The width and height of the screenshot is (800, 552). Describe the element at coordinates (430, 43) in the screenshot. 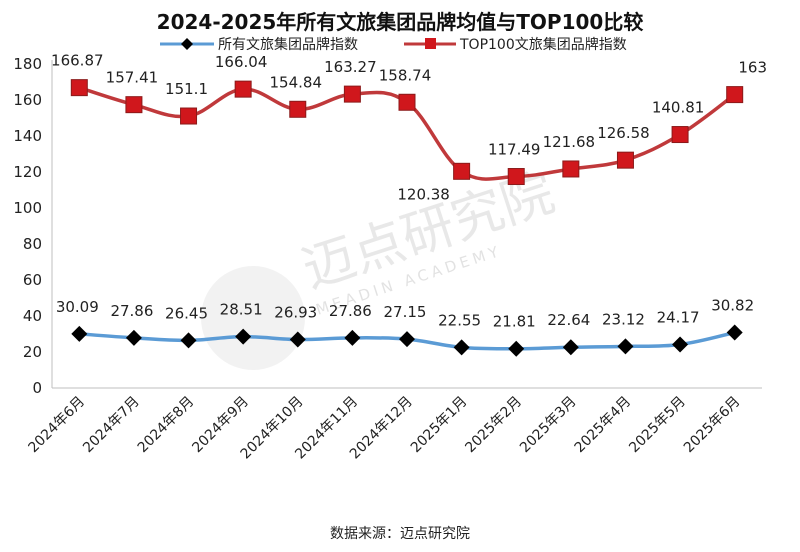

I see `square-marker-icon` at that location.